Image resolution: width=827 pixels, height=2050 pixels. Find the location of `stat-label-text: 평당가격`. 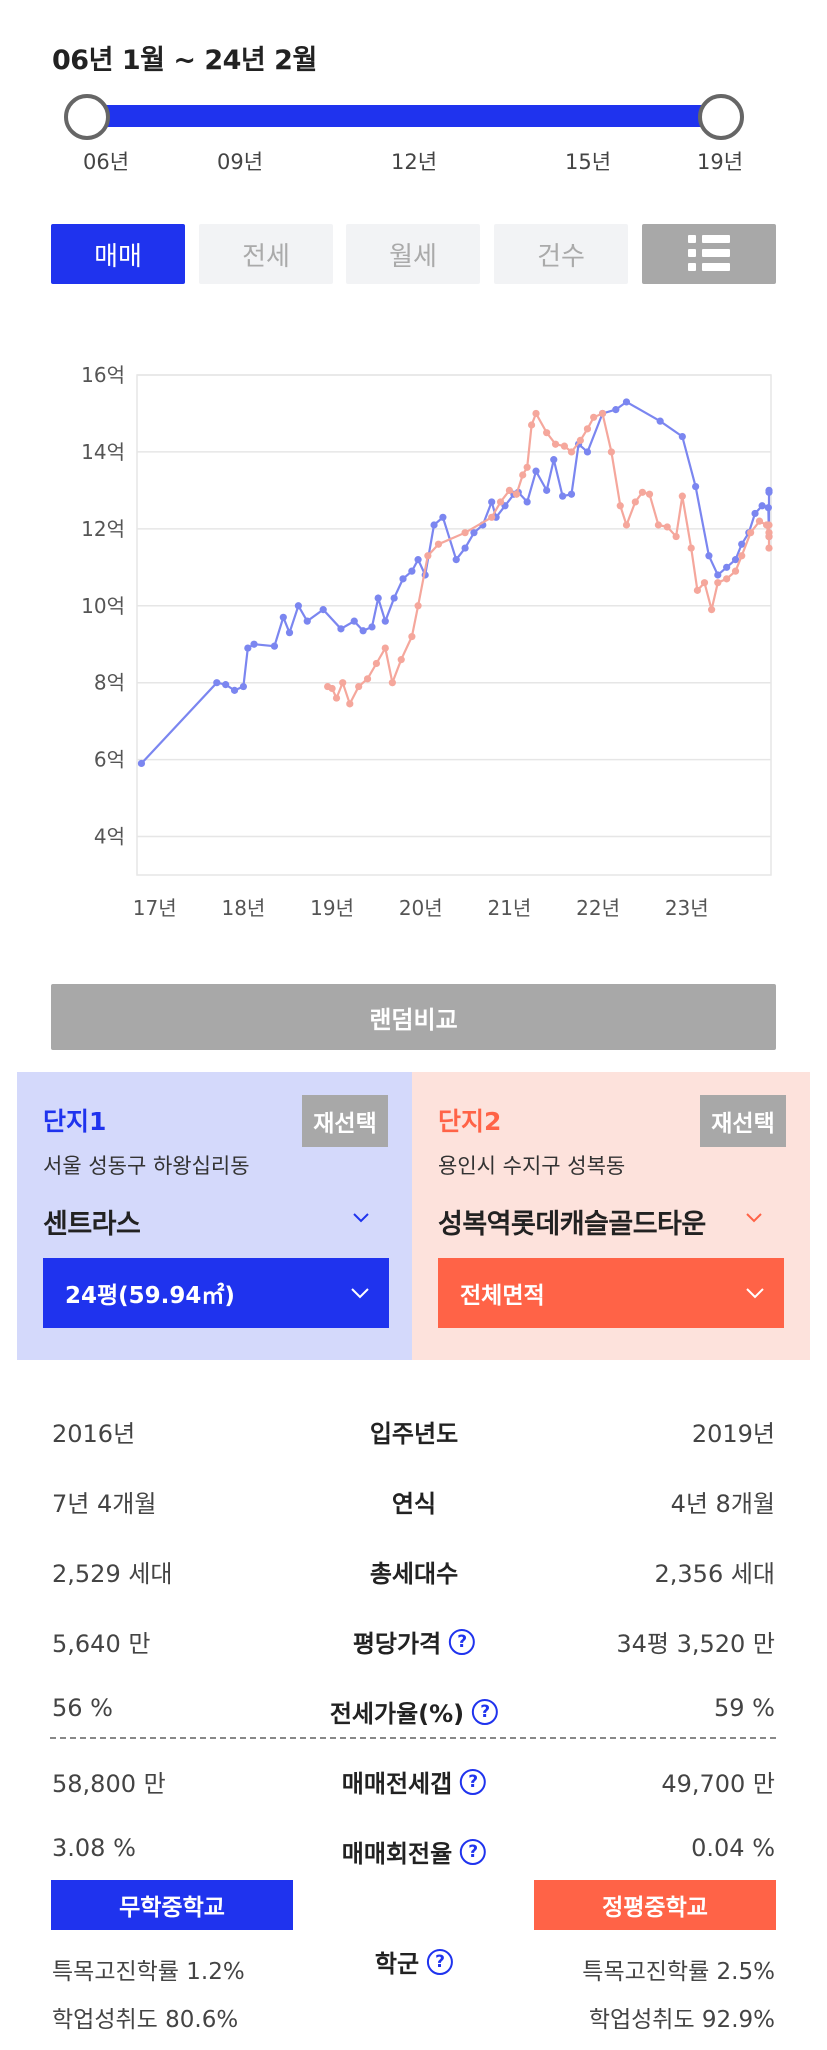

stat-label-text: 평당가격 is located at coordinates (397, 1644).